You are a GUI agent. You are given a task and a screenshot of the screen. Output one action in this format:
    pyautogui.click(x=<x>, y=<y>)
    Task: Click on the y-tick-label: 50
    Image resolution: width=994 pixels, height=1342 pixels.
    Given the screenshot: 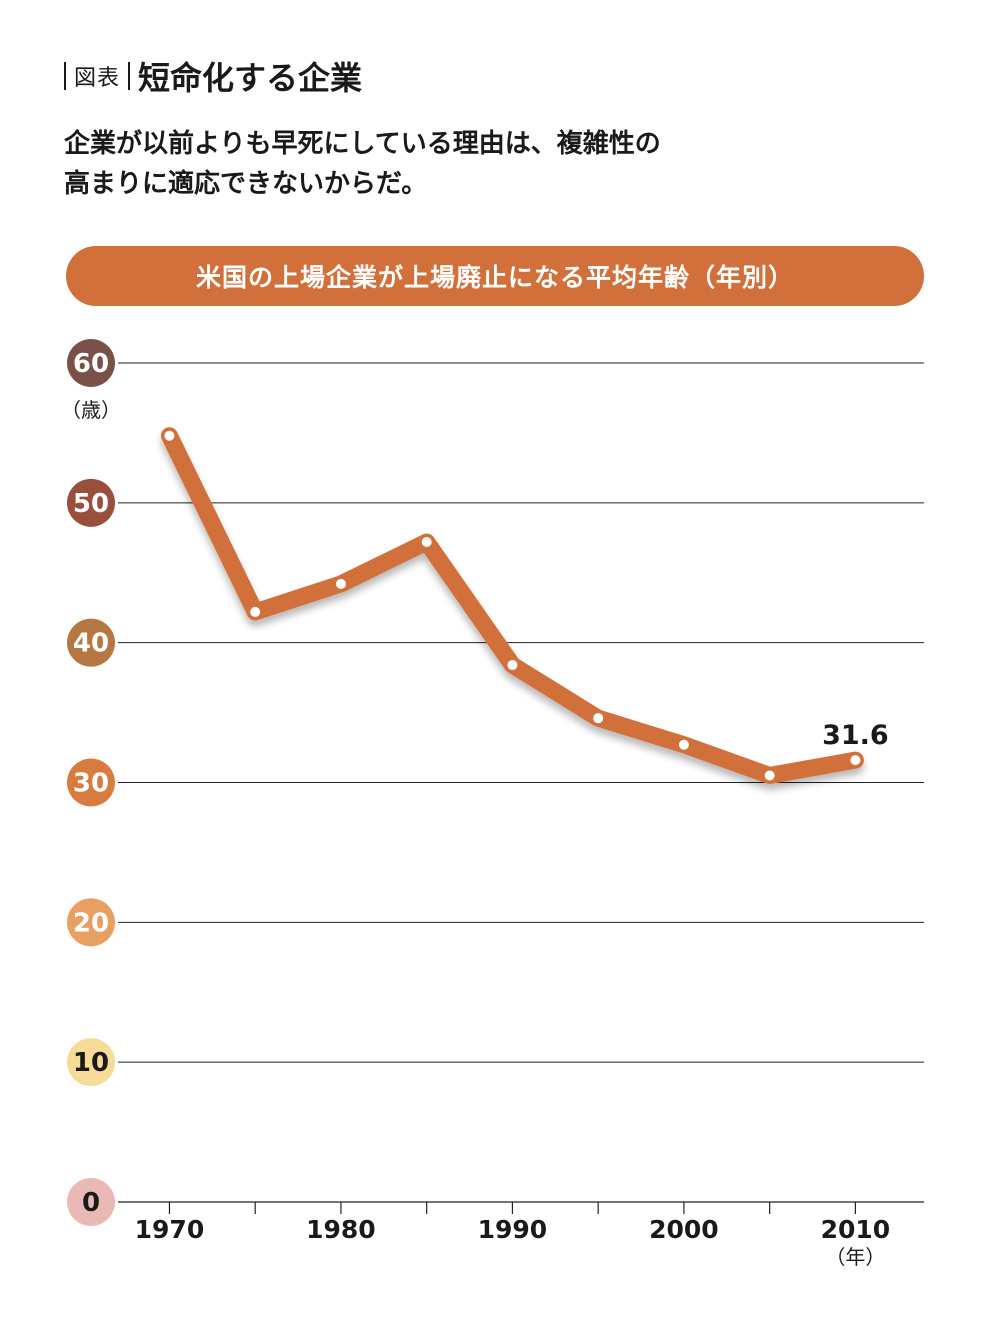 What is the action you would take?
    pyautogui.click(x=91, y=504)
    